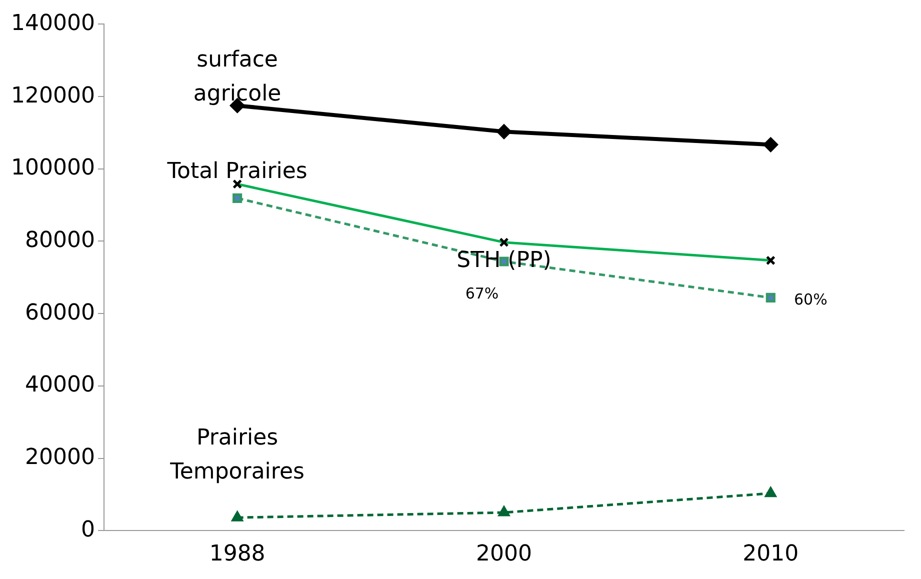 The width and height of the screenshot is (921, 579). What do you see at coordinates (237, 171) in the screenshot?
I see `series-label: Total Prairies` at bounding box center [237, 171].